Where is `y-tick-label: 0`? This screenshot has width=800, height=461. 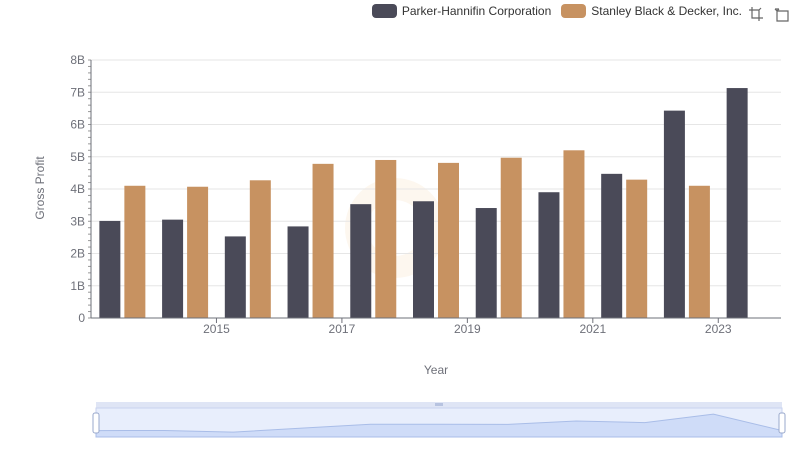
y-tick-label: 0 is located at coordinates (81, 318).